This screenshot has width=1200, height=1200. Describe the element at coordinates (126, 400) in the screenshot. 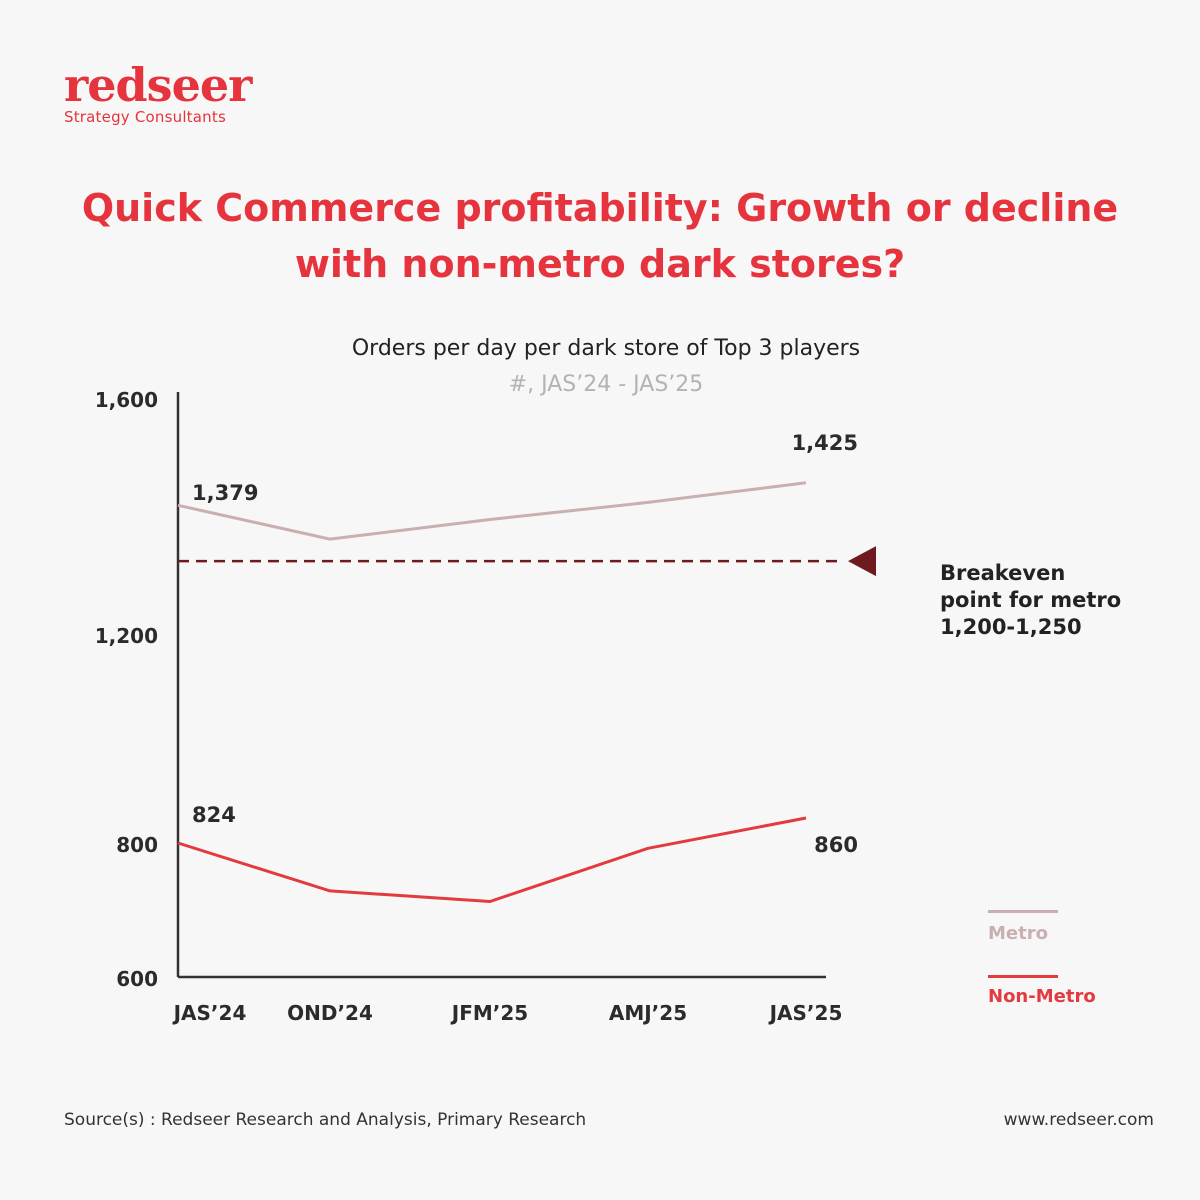

I see `y-tick-label: 1,600` at that location.